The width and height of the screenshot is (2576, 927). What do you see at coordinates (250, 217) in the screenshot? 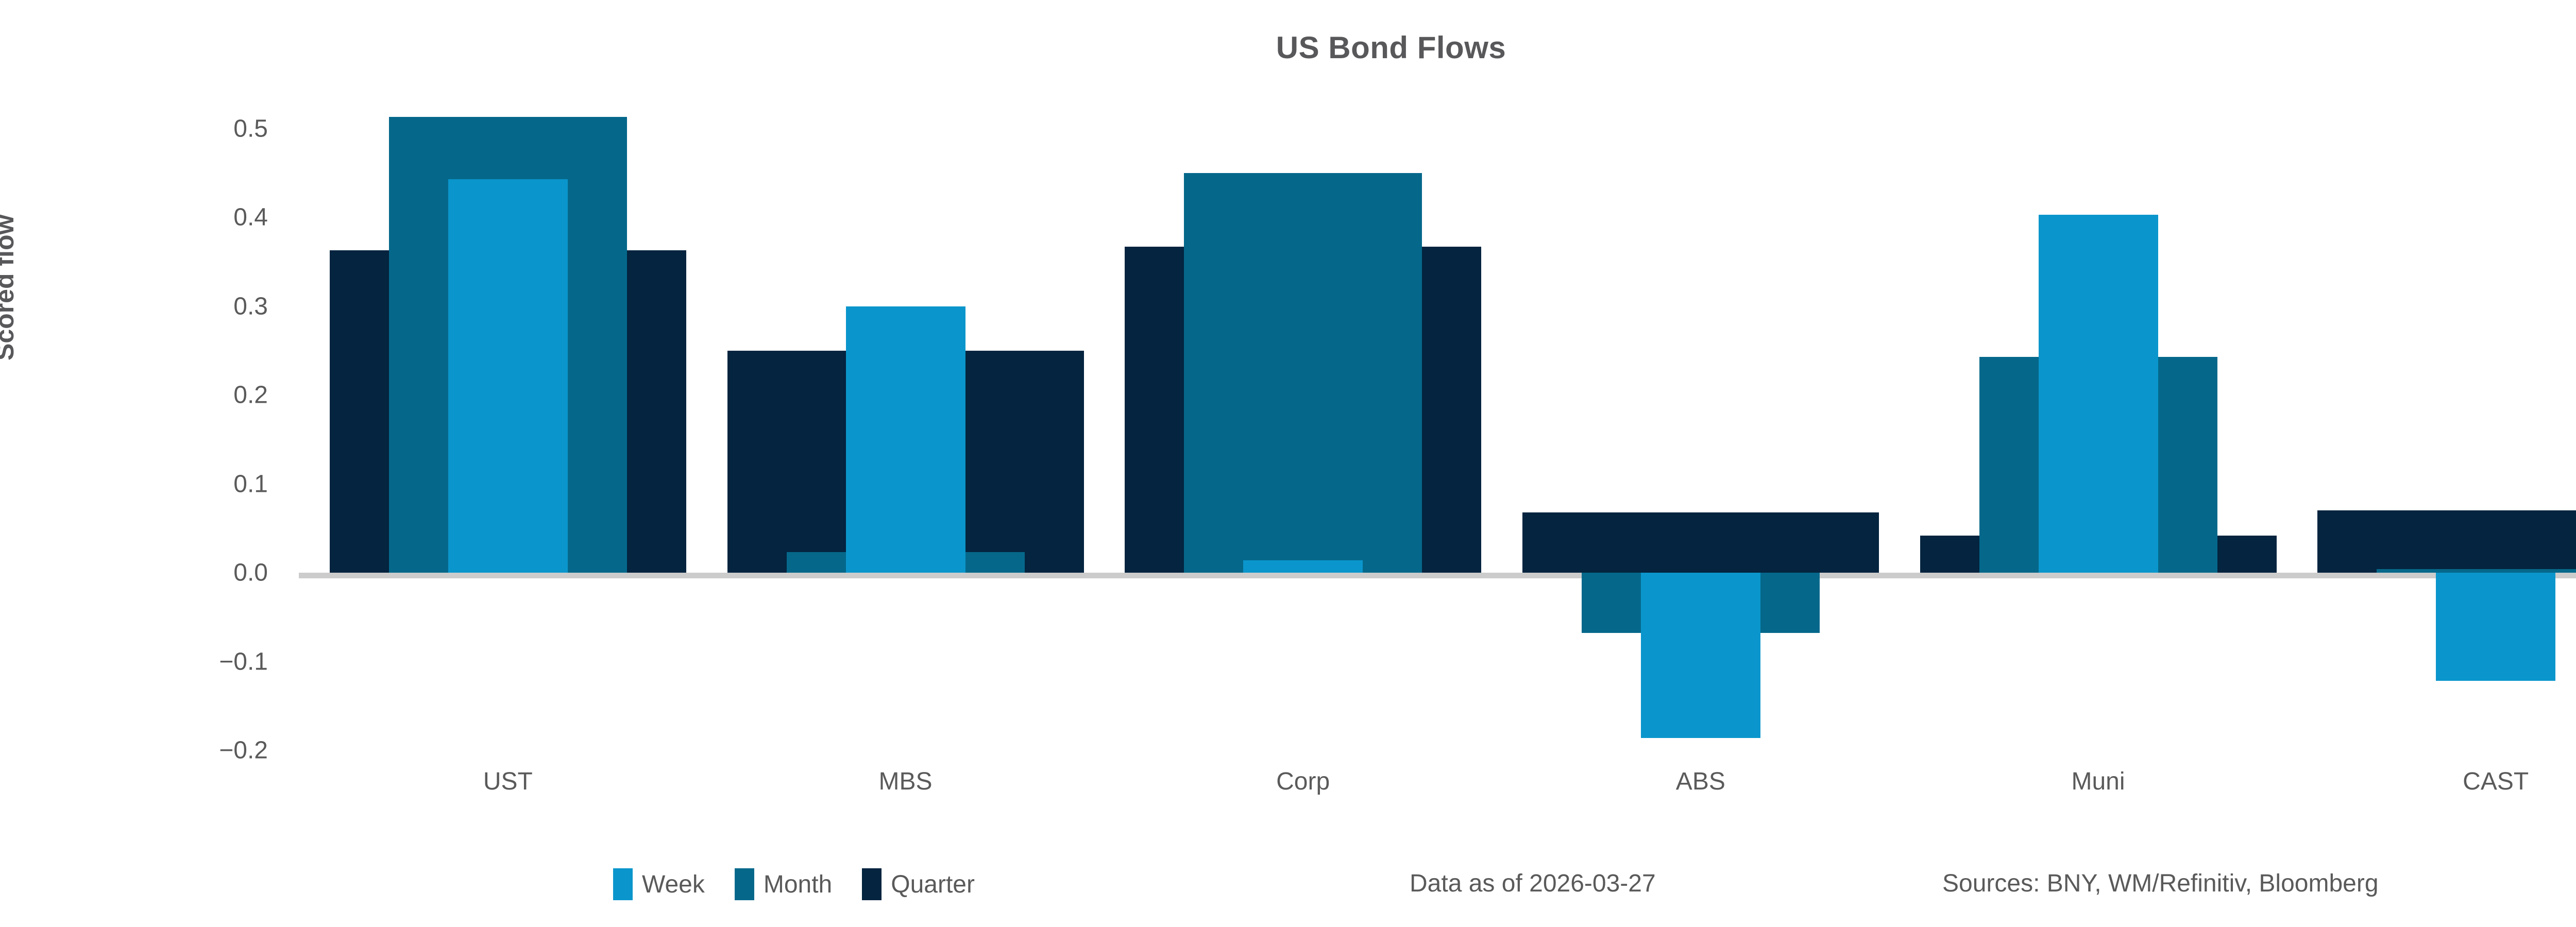
I see `y-tick-label: 0.4` at bounding box center [250, 217].